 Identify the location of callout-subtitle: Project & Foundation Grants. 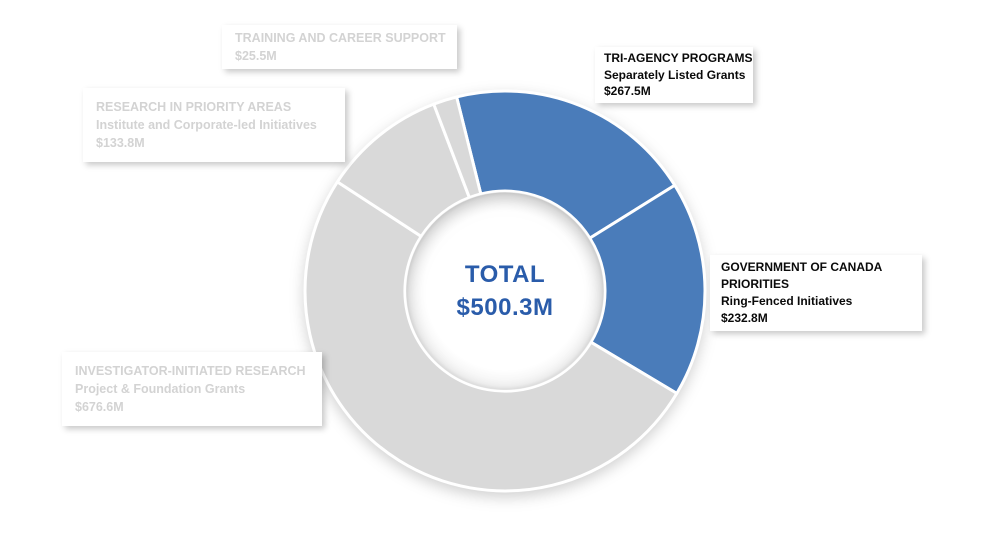
(160, 389).